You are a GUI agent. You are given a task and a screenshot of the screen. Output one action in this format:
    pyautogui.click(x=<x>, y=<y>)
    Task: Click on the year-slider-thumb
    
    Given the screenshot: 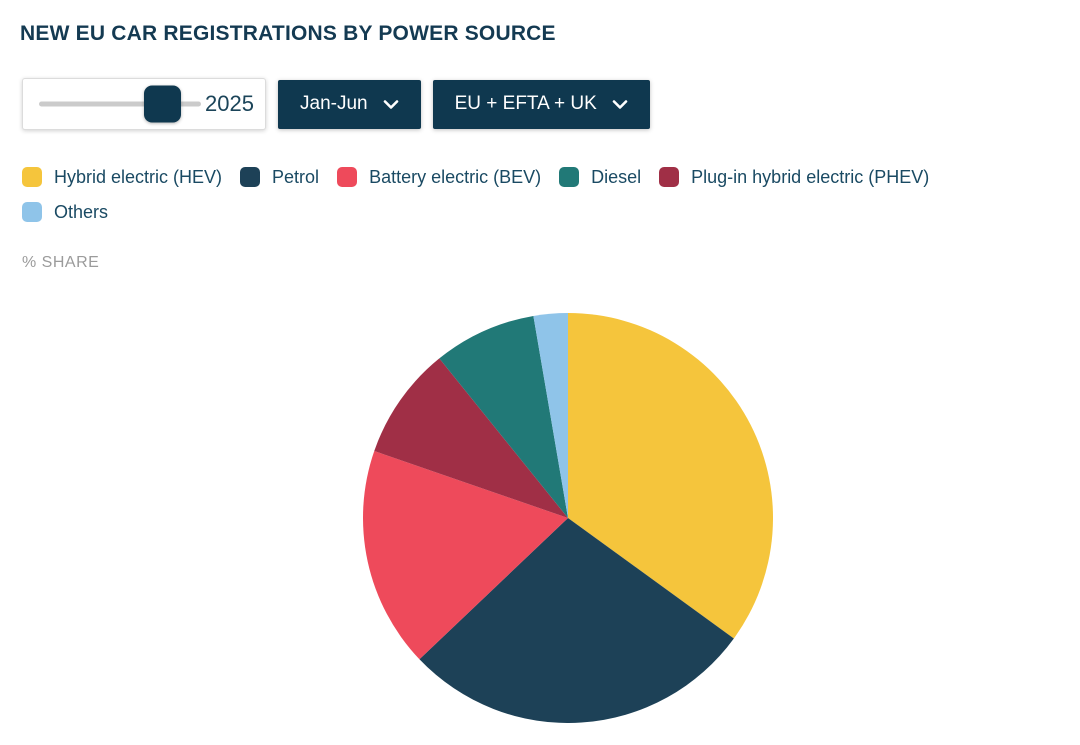 What is the action you would take?
    pyautogui.click(x=162, y=104)
    